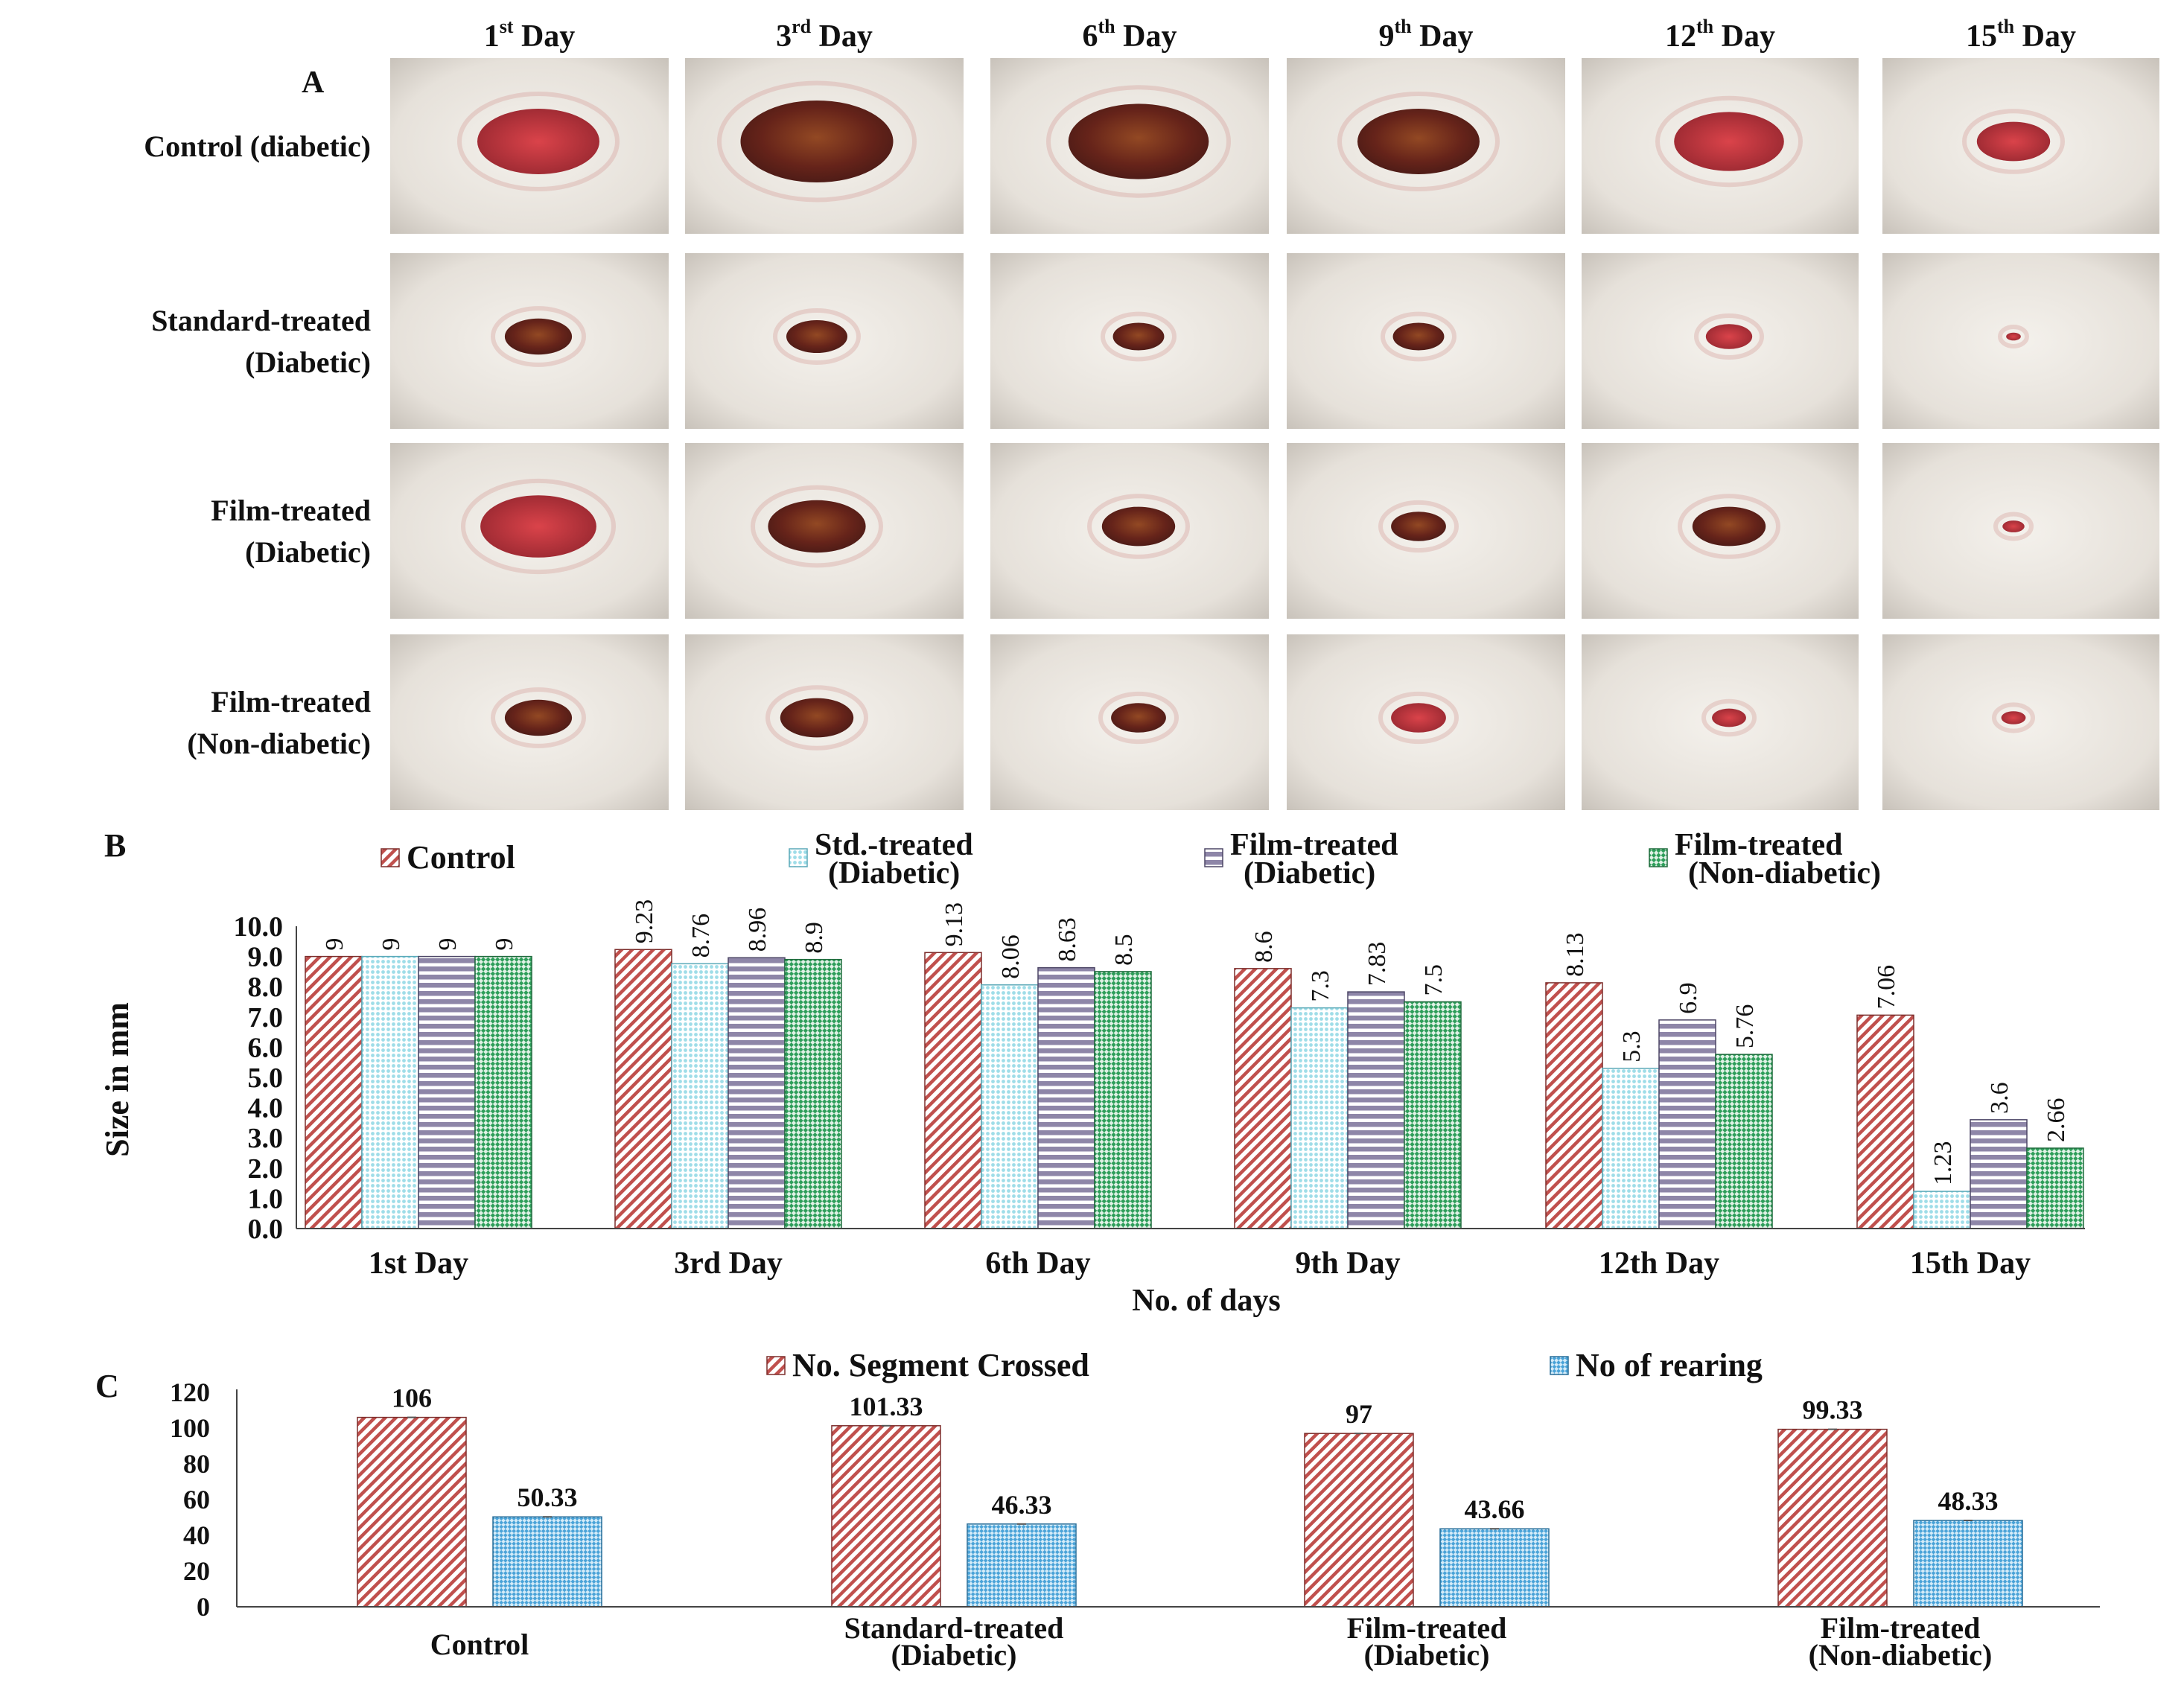 This screenshot has height=1682, width=2184. Describe the element at coordinates (196, 1464) in the screenshot. I see `y-tick-label: 80` at that location.